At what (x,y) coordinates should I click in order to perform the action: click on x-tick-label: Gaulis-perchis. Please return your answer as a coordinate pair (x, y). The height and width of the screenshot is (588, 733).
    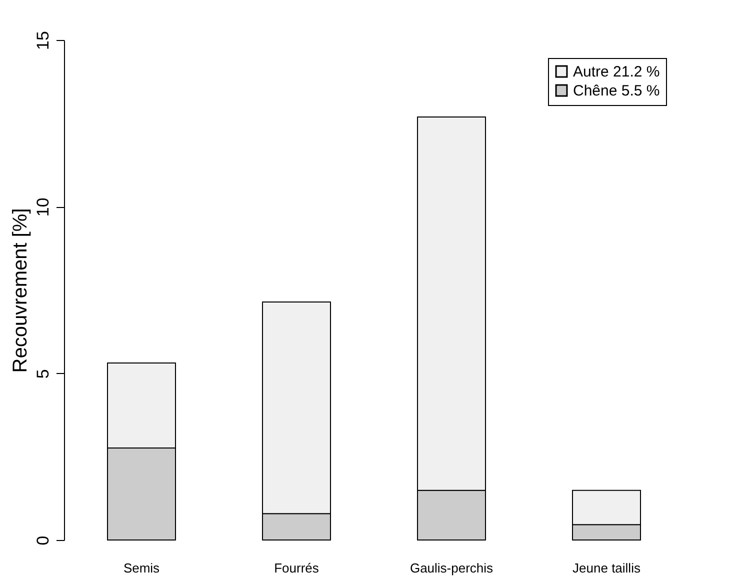
    Looking at the image, I should click on (452, 568).